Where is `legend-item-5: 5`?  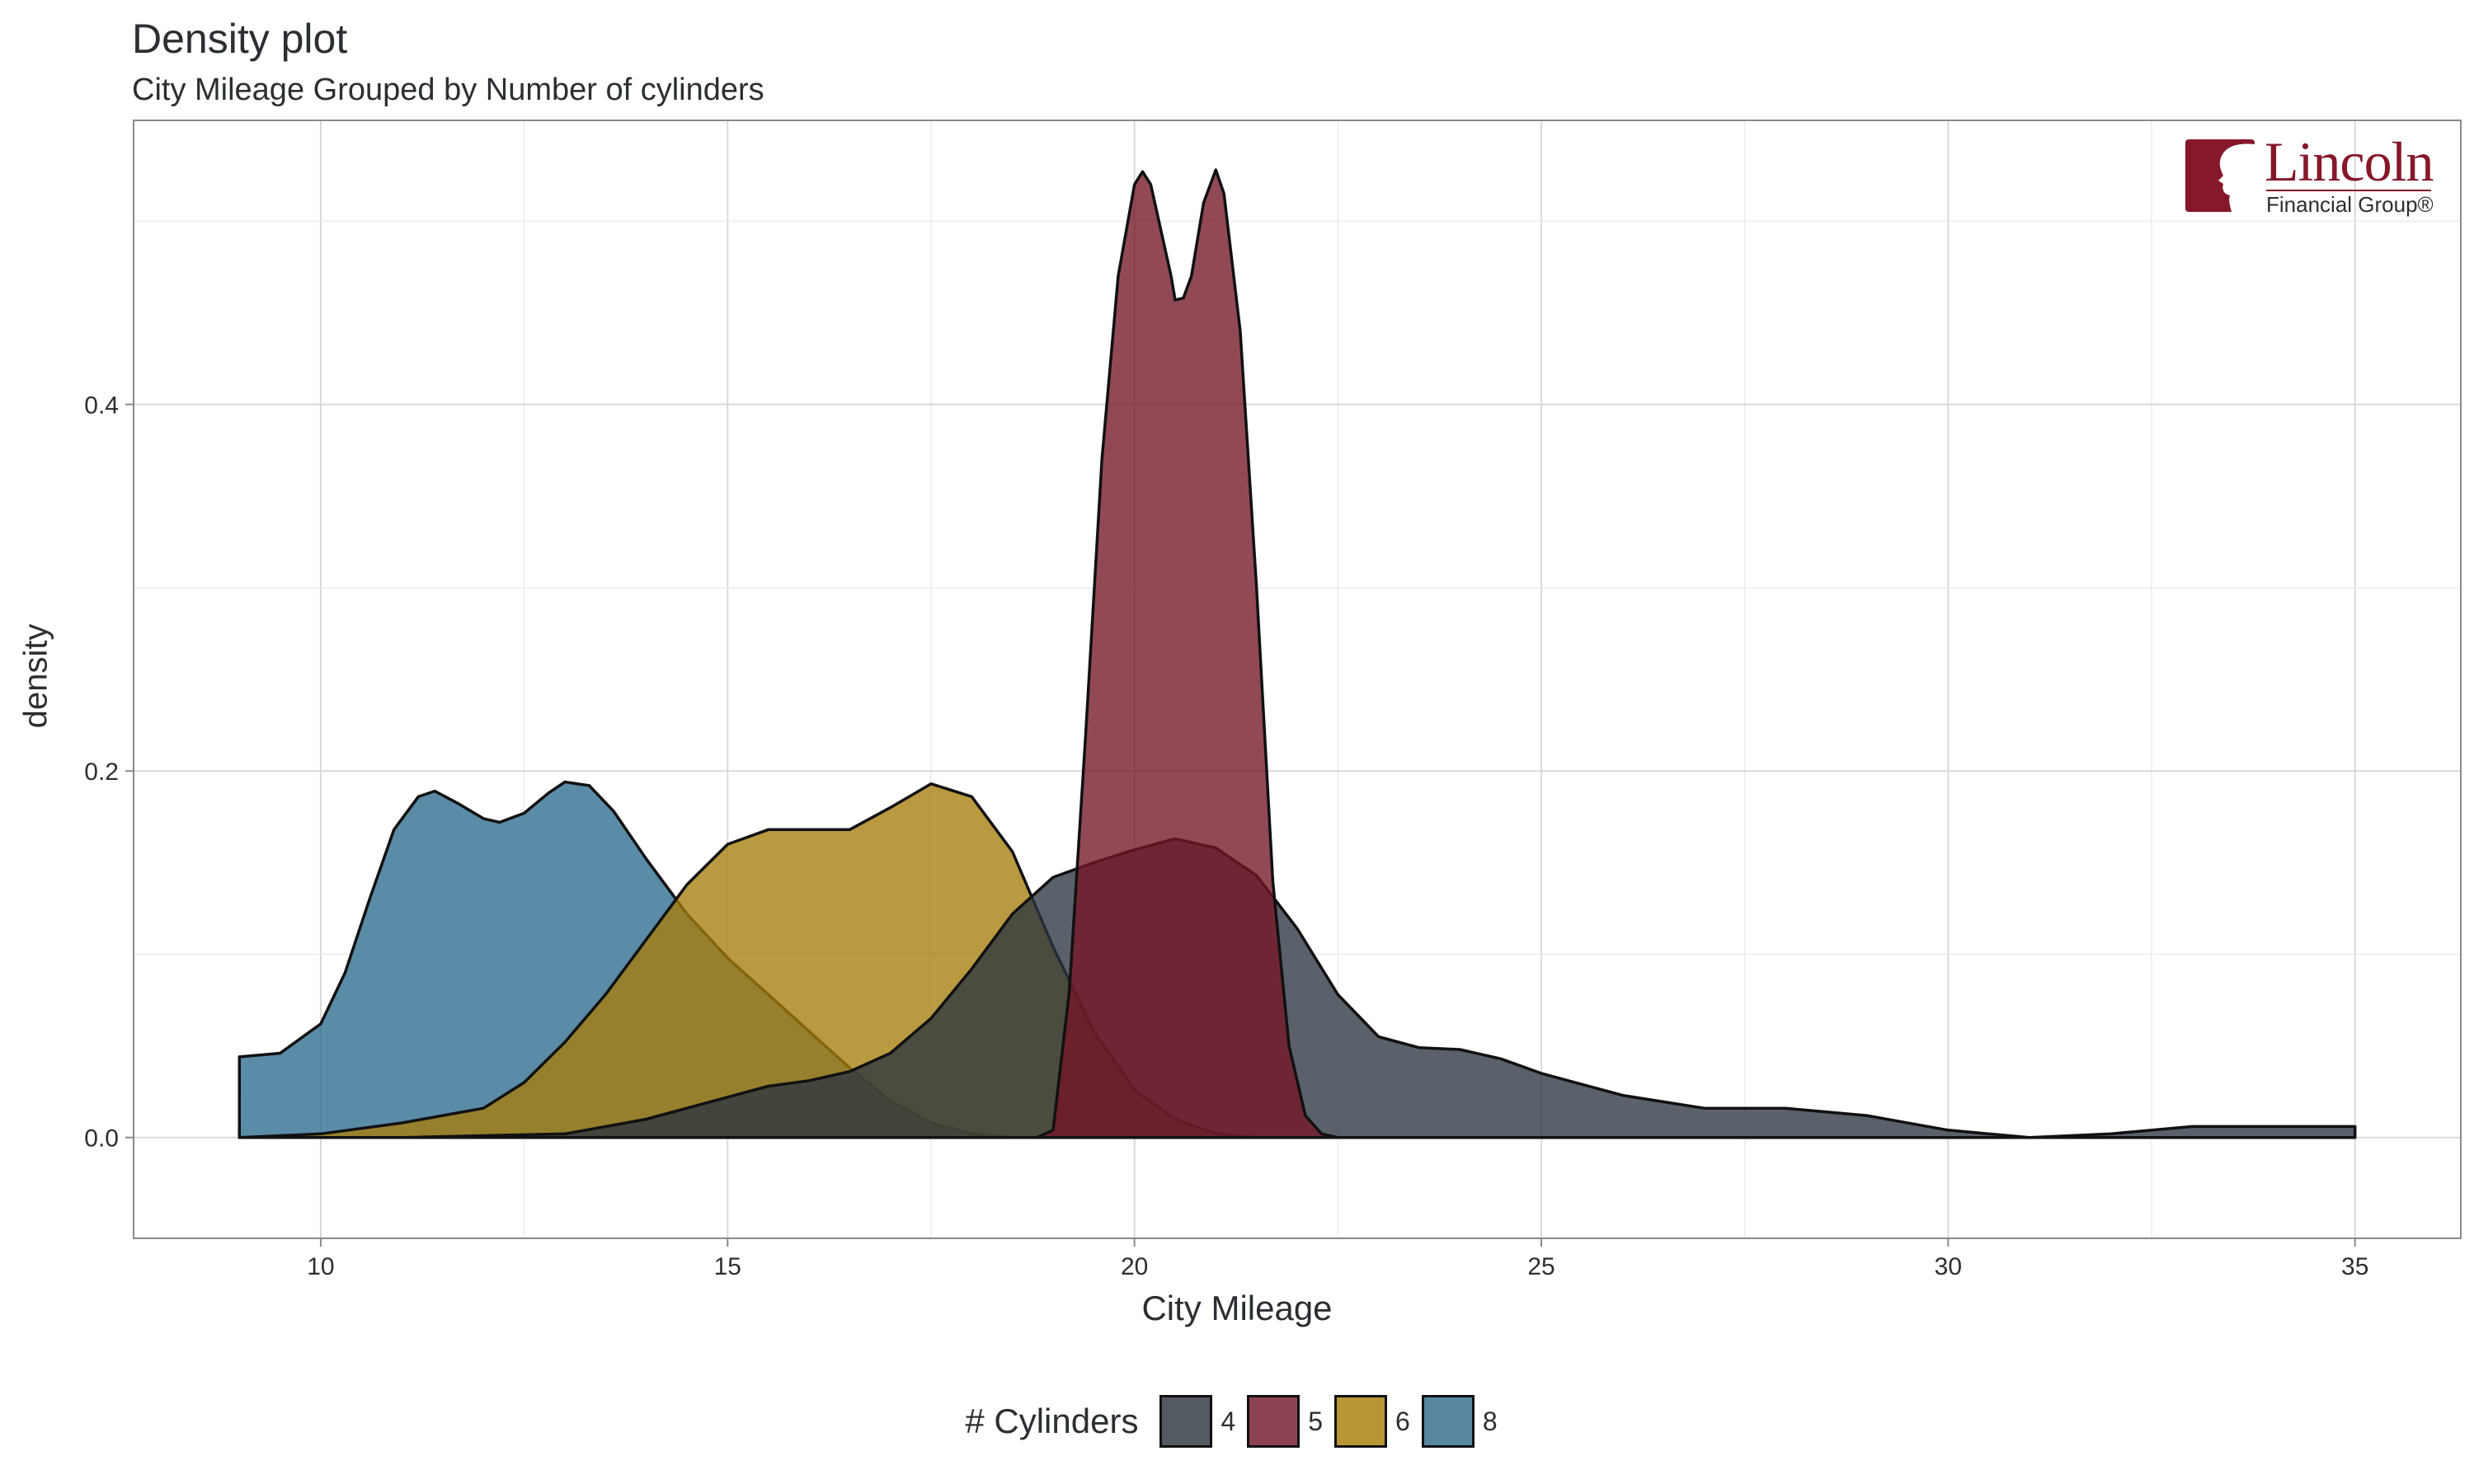
legend-item-5: 5 is located at coordinates (1285, 1421).